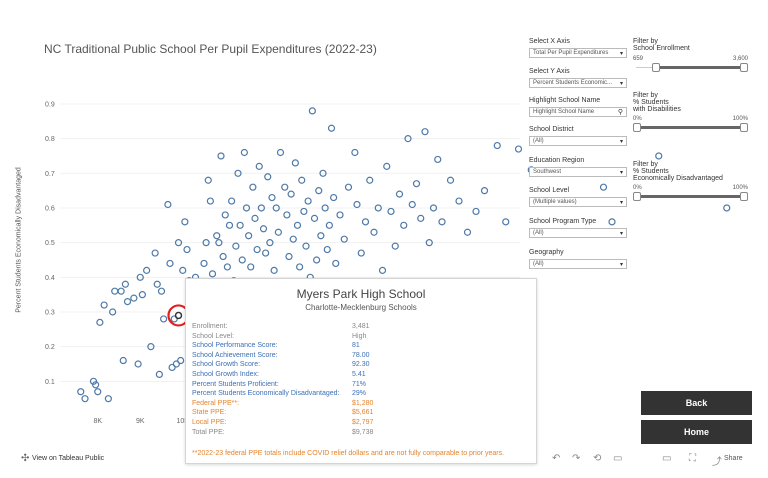  Describe the element at coordinates (578, 112) in the screenshot. I see `highlight-search-input: Highlight School Name ⚲` at that location.